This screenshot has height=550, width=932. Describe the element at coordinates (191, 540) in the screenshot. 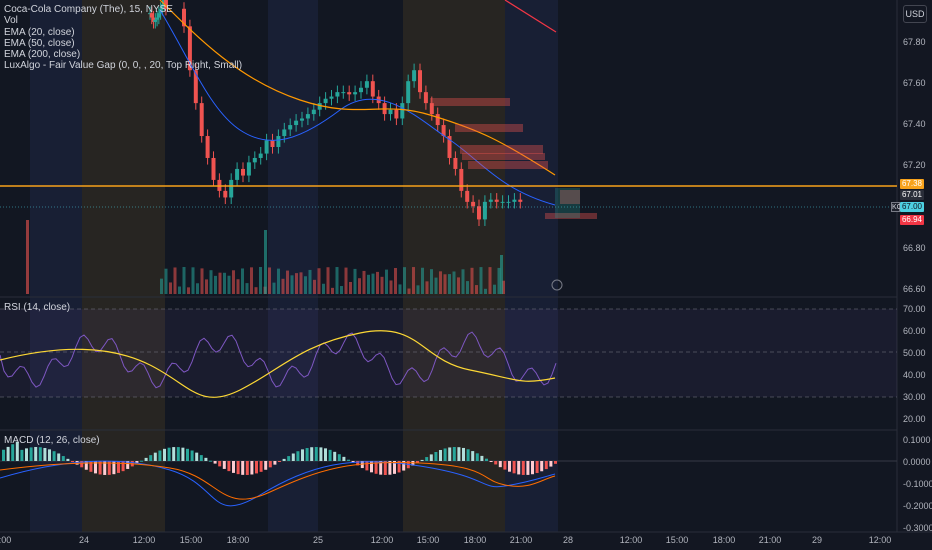

I see `time-tick: 15:00` at that location.